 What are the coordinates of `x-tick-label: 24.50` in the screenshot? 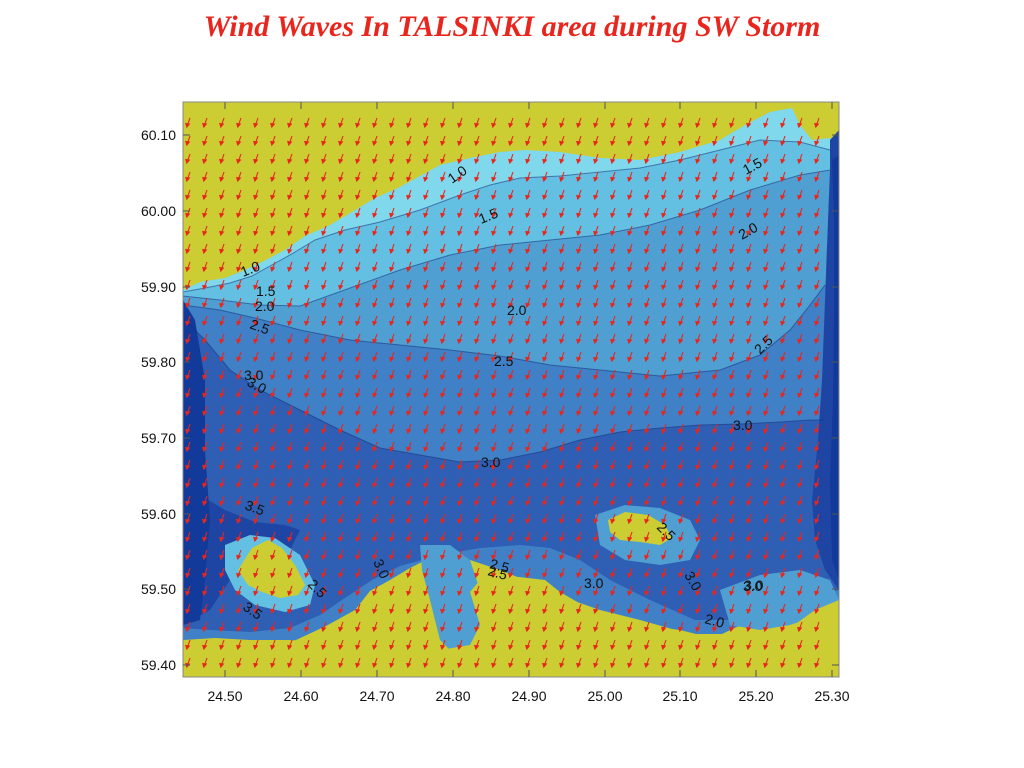 It's located at (224, 696).